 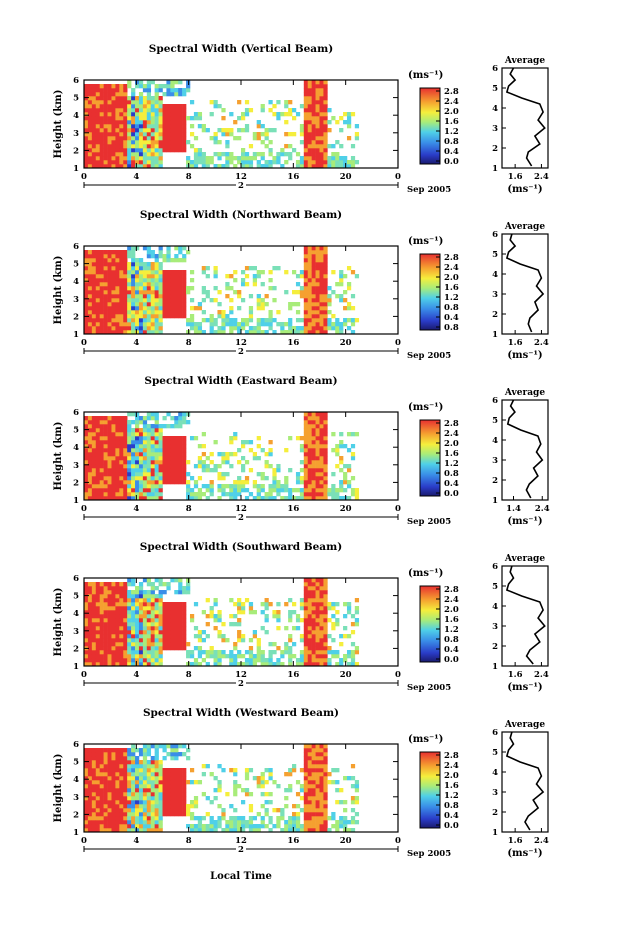 What do you see at coordinates (76, 448) in the screenshot?
I see `y-tick-label: 4` at bounding box center [76, 448].